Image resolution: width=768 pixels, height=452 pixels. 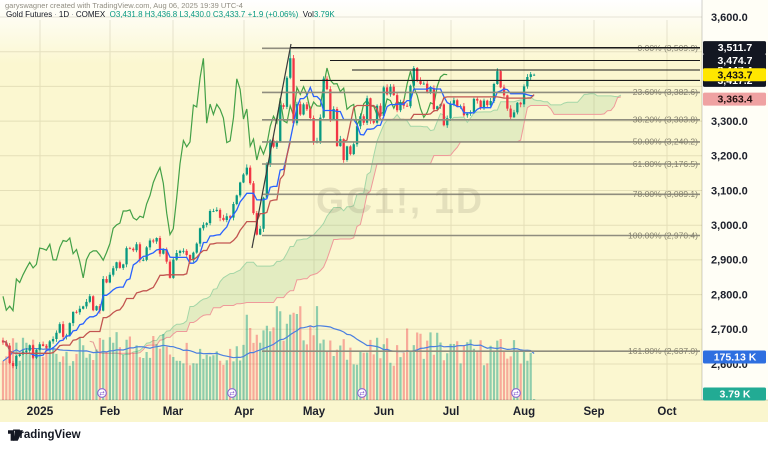 I want to click on symbol-watermark: GC1!, 1D, so click(x=400, y=200).